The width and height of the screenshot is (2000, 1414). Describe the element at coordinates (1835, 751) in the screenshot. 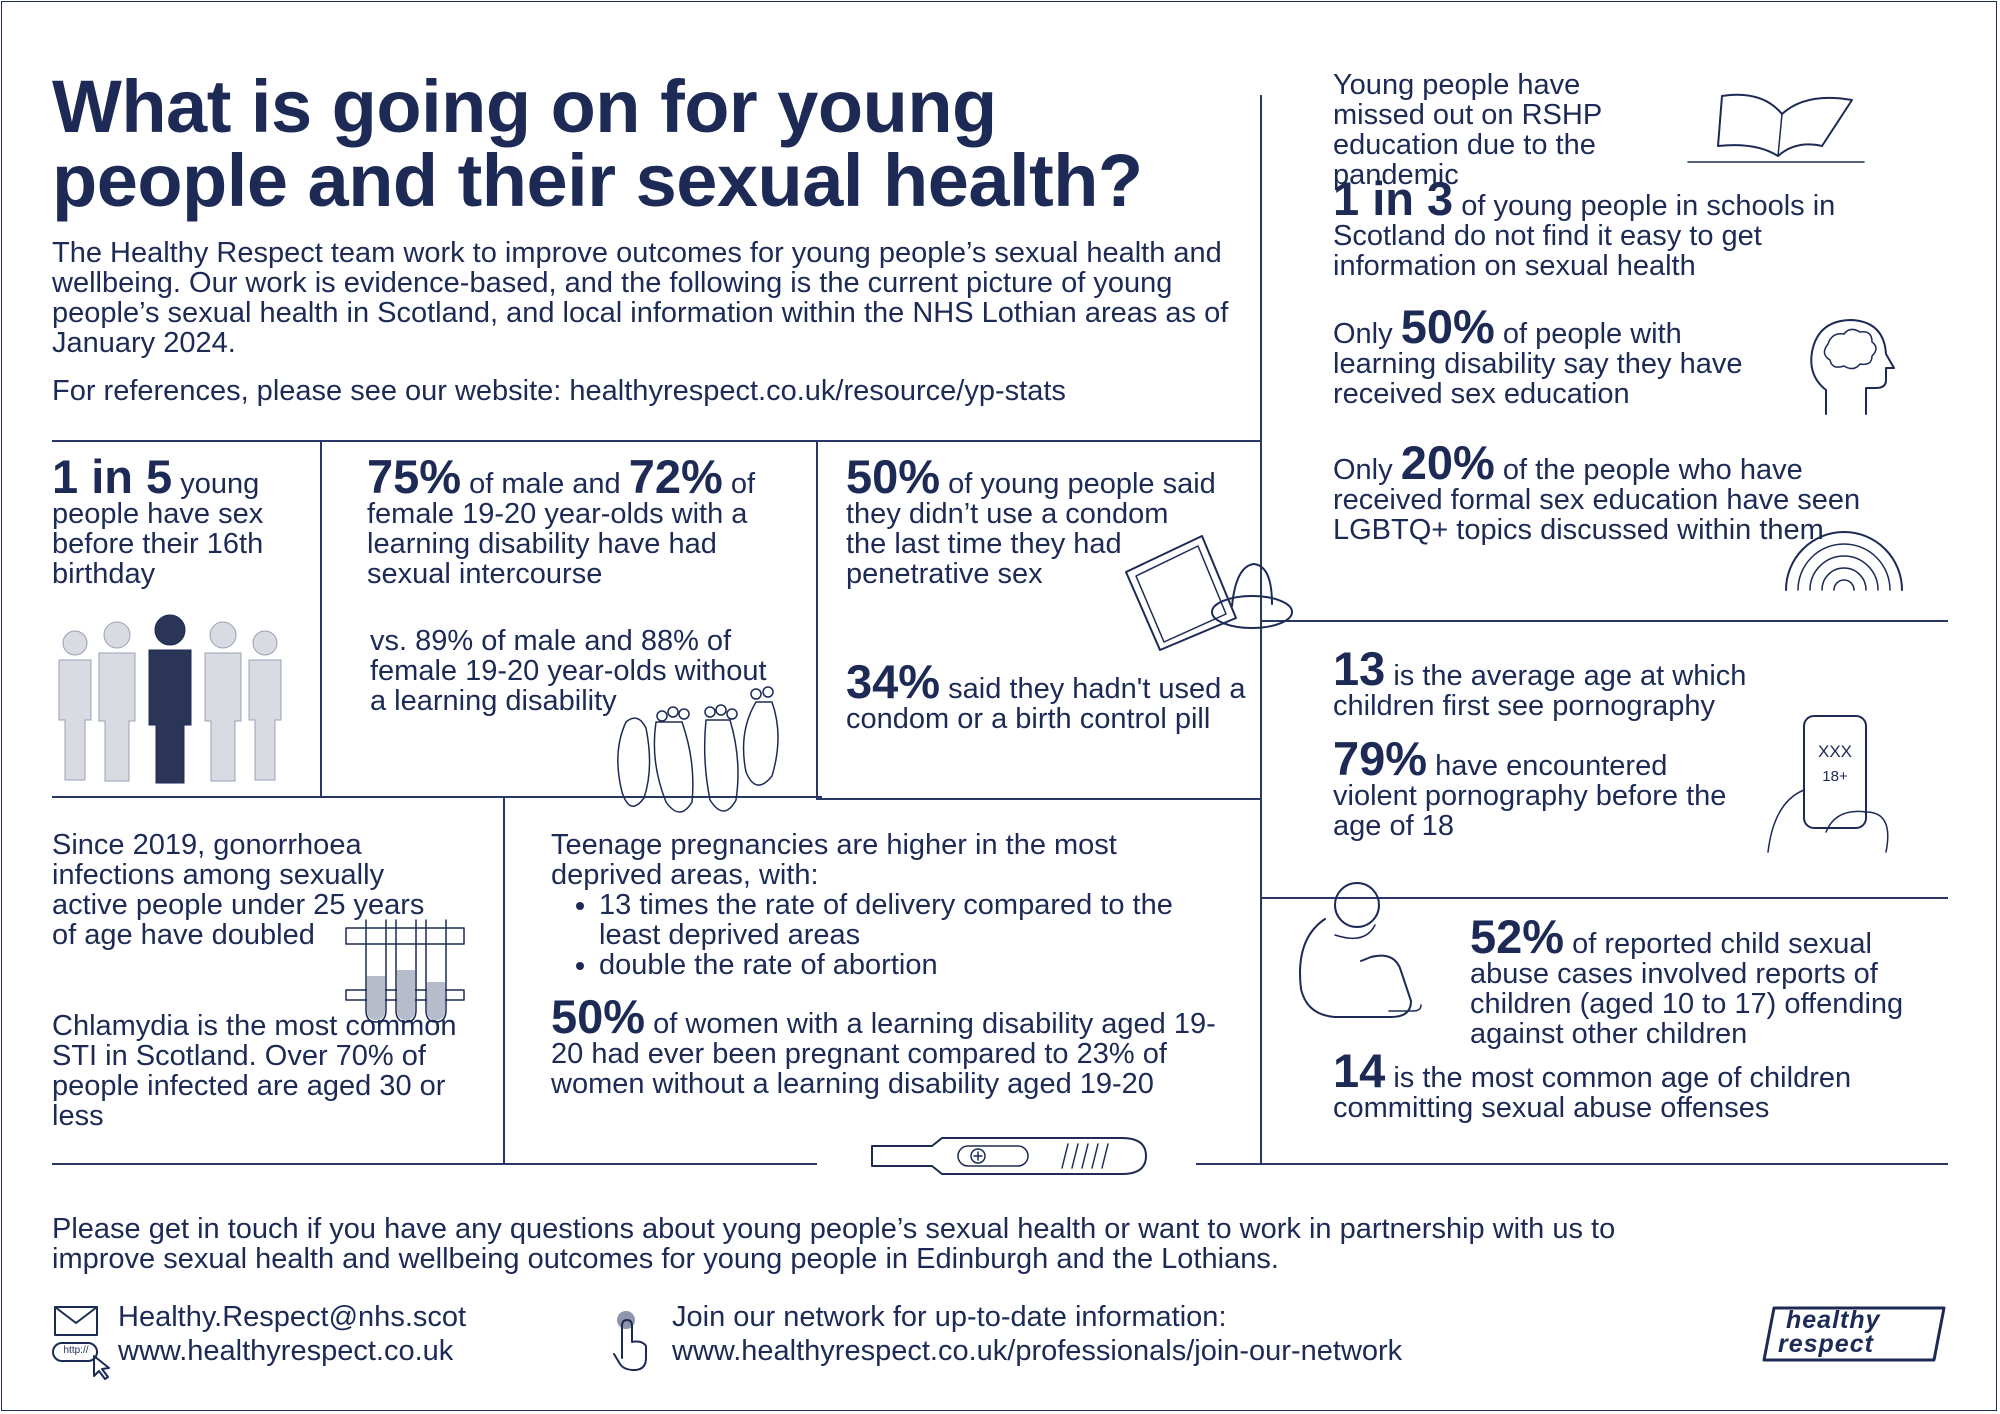

I see `phone-screen-line1: XXX` at that location.